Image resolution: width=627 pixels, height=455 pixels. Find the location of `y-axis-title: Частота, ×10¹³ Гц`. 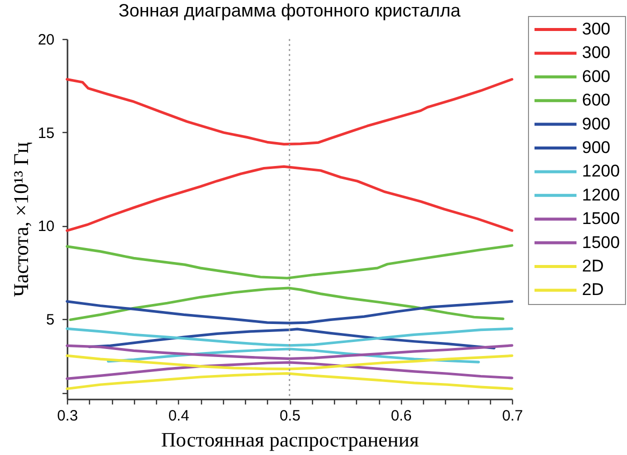

y-axis-title: Частота, ×10¹³ Гц is located at coordinates (20, 219).